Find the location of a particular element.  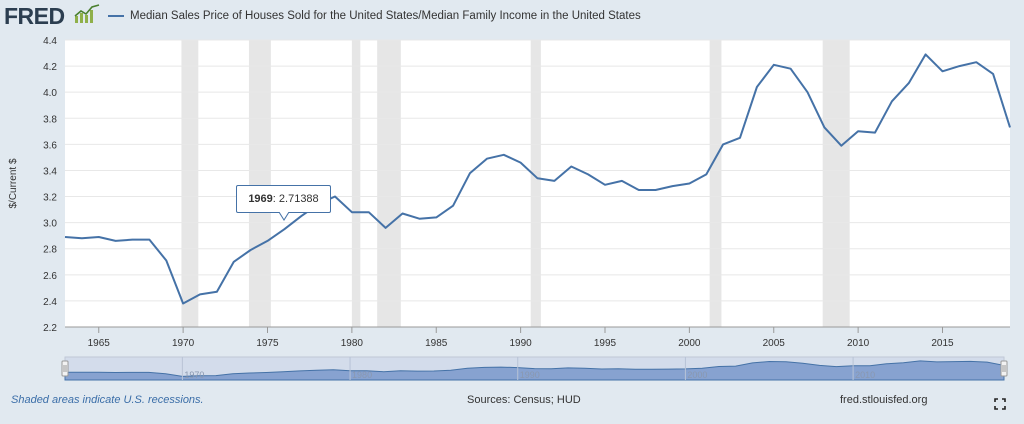

y-tick-label: 2.8 is located at coordinates (50, 250).